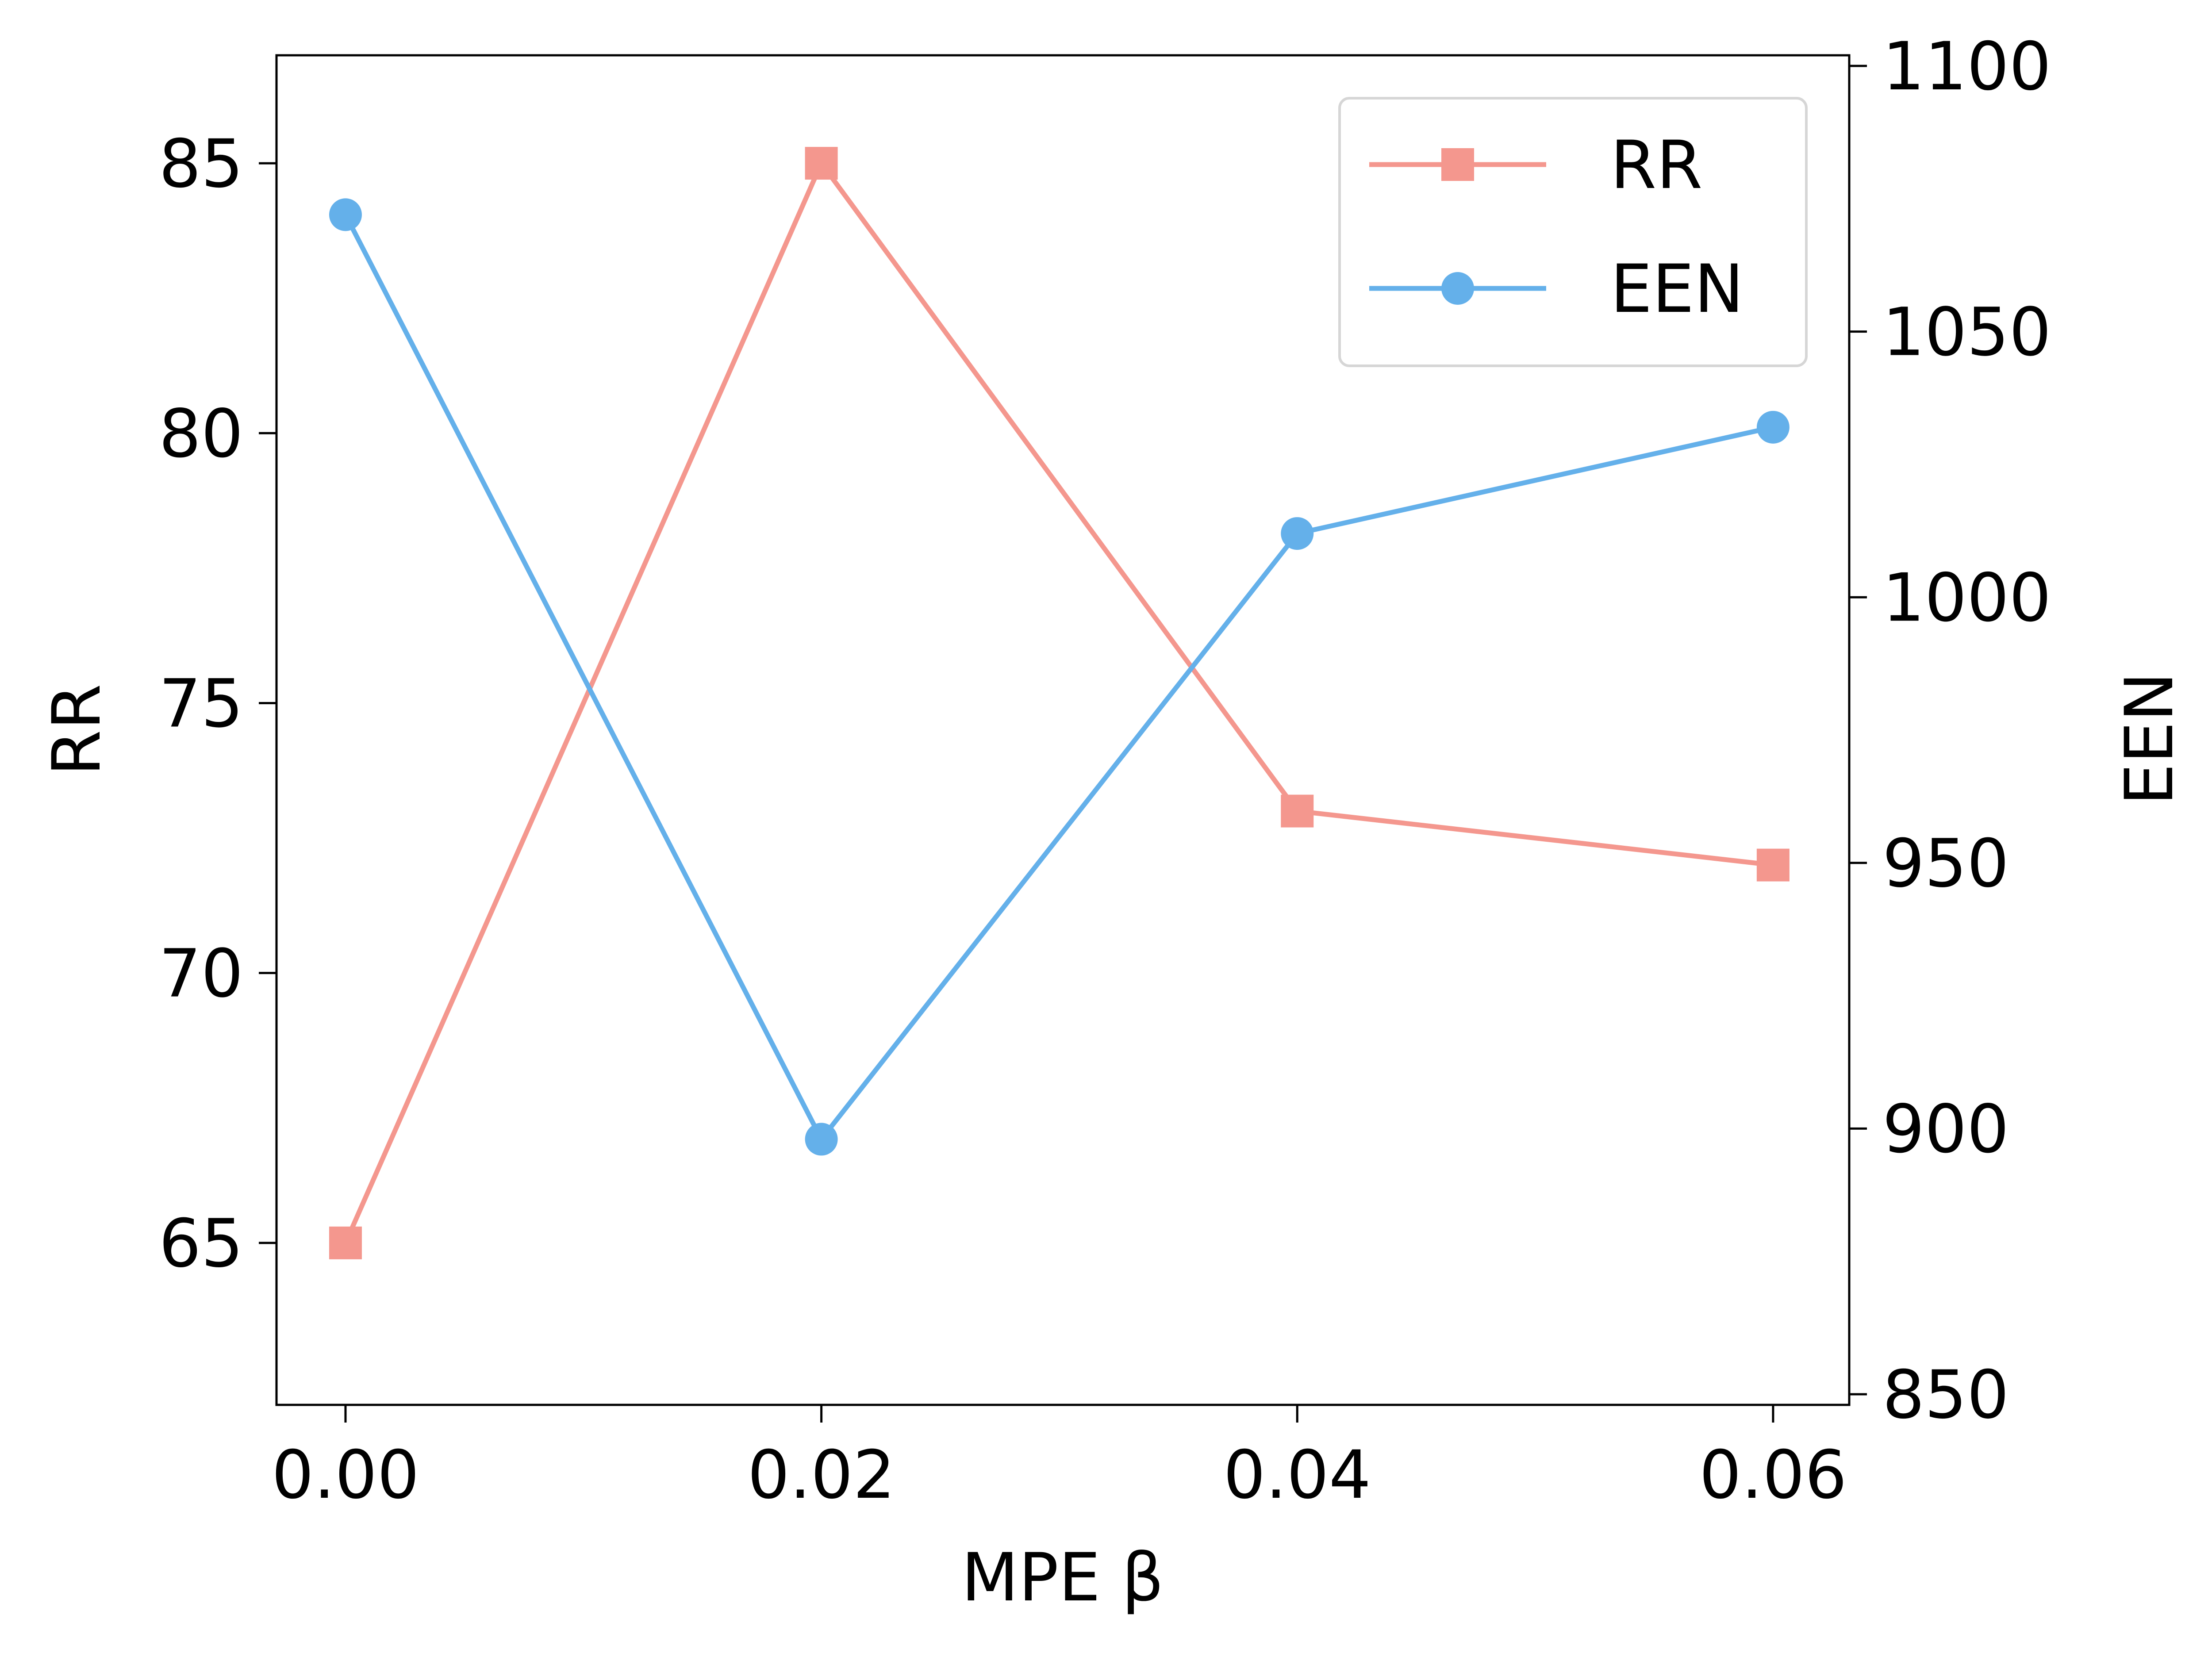 The image size is (2212, 1657). What do you see at coordinates (1062, 1578) in the screenshot?
I see `x-axis-title: MPE β` at bounding box center [1062, 1578].